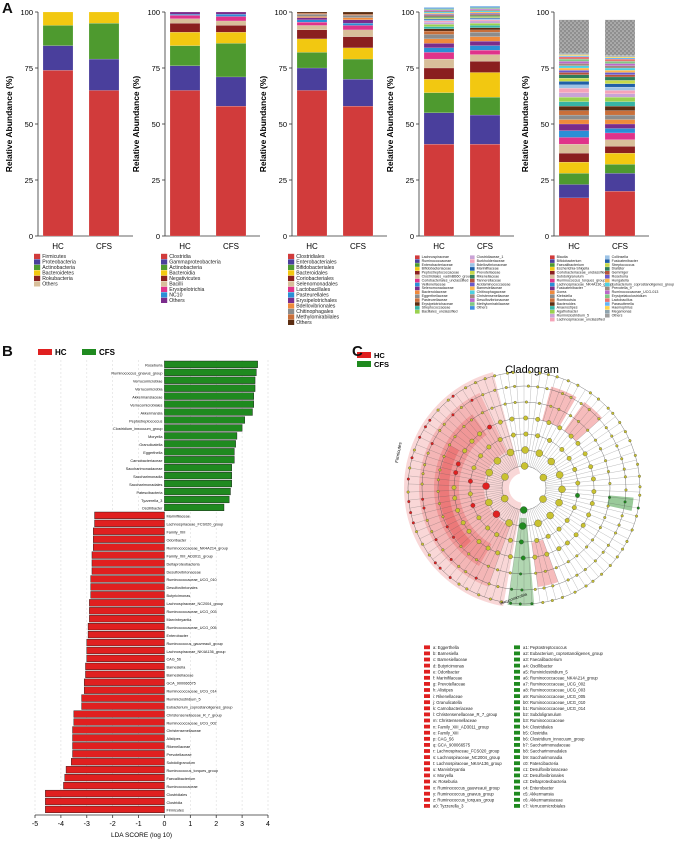 The height and width of the screenshot is (845, 685). I want to click on lda-bar-label: Desulfovibrionales, so click(181, 588).